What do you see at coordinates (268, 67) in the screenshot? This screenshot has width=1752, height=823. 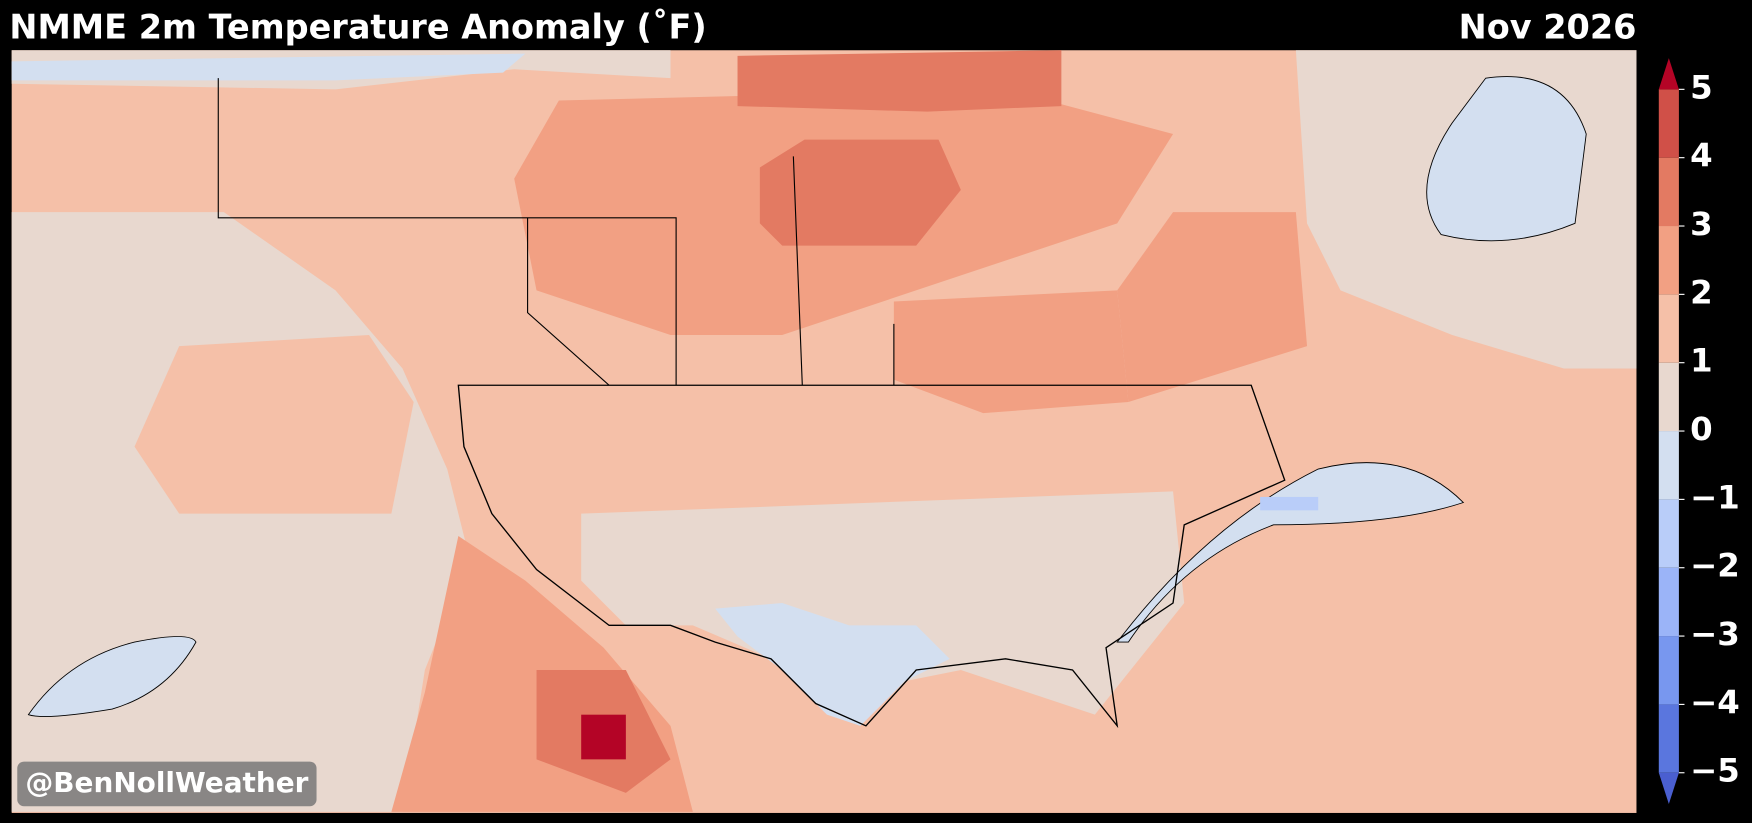 I see `arctic-cool` at bounding box center [268, 67].